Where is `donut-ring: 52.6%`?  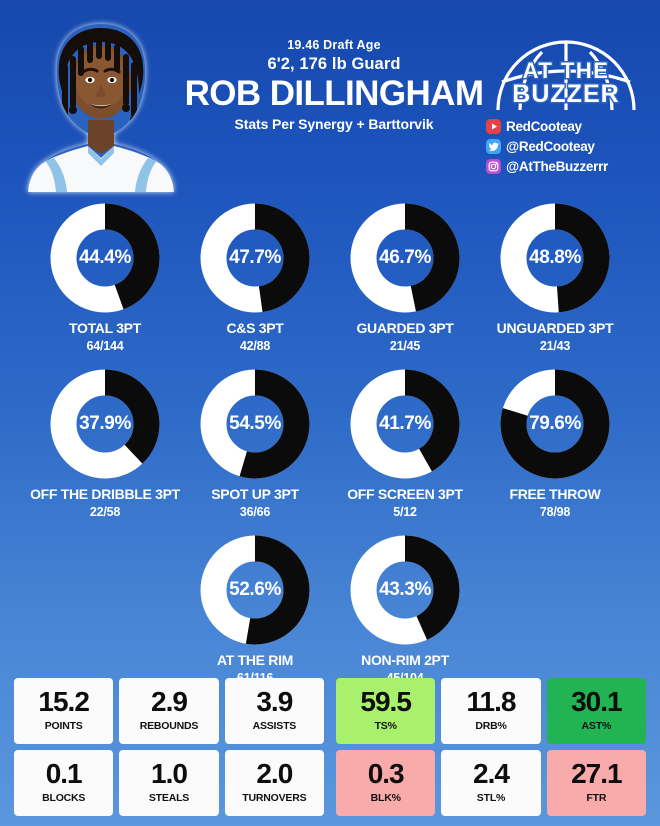 donut-ring: 52.6% is located at coordinates (255, 590).